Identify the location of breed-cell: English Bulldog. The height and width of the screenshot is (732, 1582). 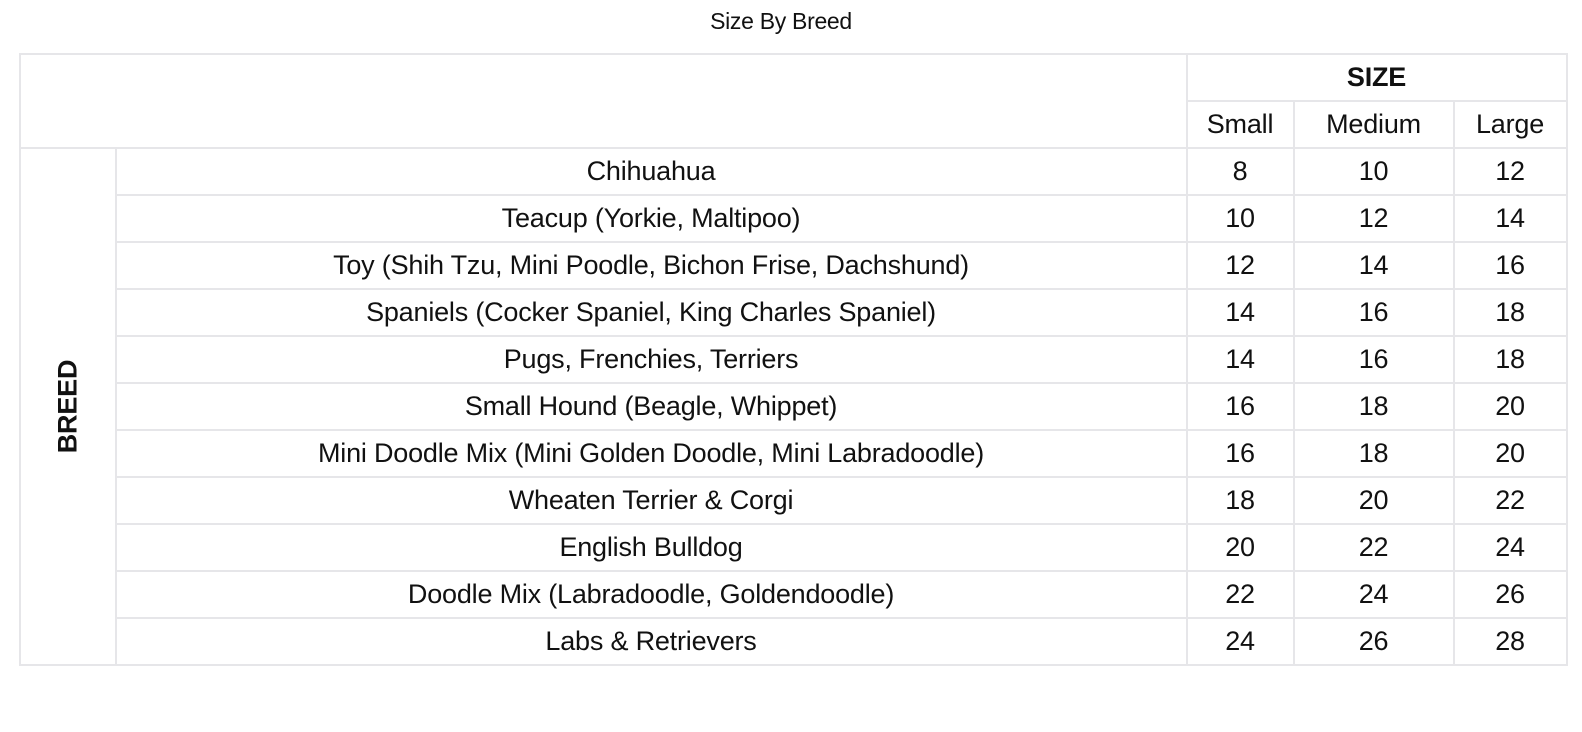
(651, 547).